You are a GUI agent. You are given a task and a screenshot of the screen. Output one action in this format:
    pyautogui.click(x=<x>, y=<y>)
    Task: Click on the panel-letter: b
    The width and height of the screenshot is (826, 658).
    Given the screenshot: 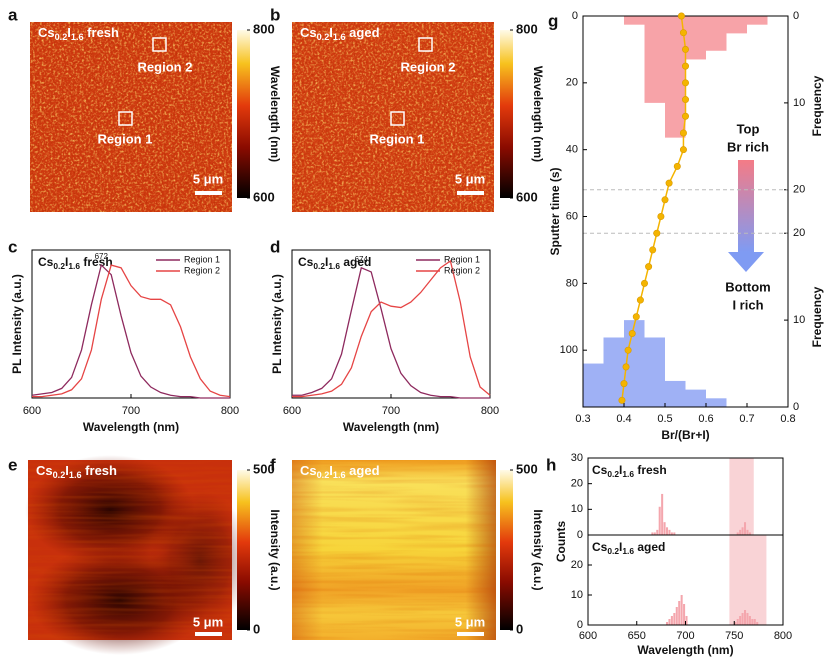 What is the action you would take?
    pyautogui.click(x=275, y=14)
    